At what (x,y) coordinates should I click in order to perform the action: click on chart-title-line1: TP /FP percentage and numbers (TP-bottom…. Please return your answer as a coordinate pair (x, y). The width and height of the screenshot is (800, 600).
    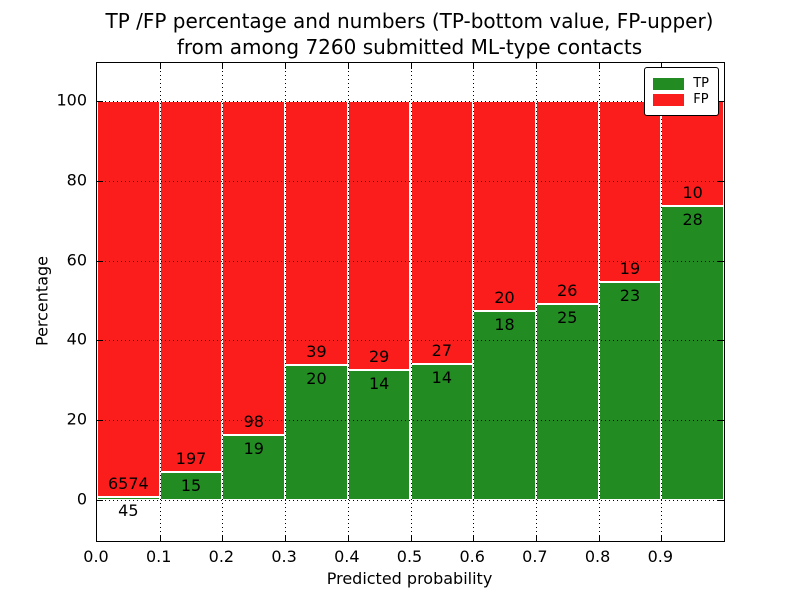
    Looking at the image, I should click on (409, 21).